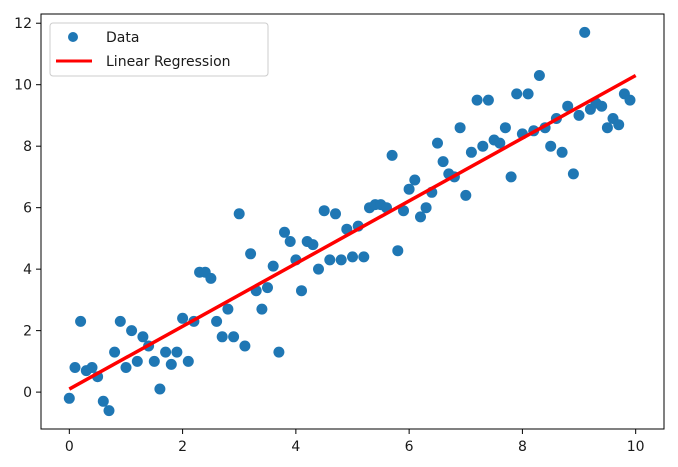 The width and height of the screenshot is (678, 467). What do you see at coordinates (27, 147) in the screenshot?
I see `y-tick-label: 8` at bounding box center [27, 147].